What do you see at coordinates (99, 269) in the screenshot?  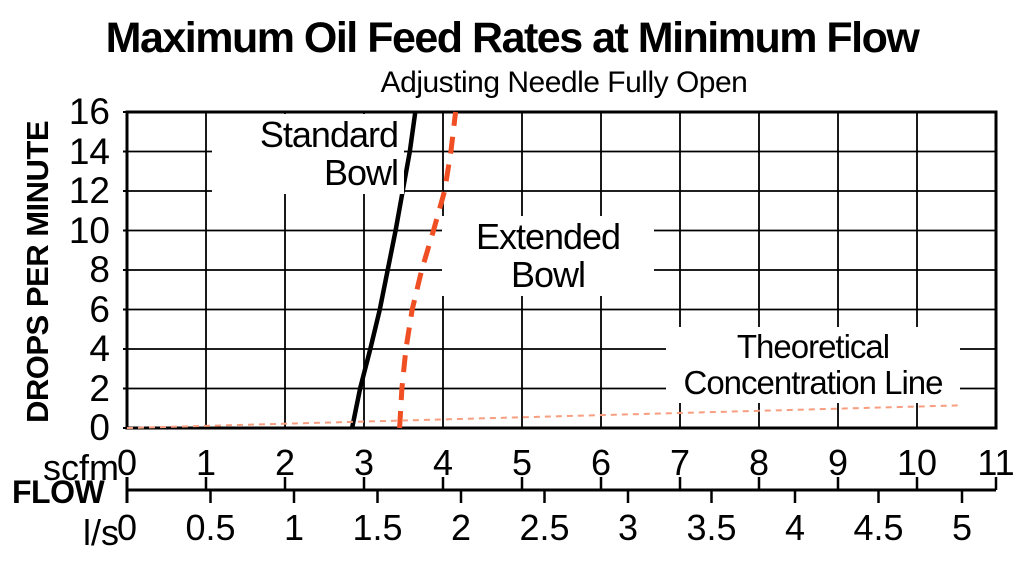 I see `y-tick-label: 8` at bounding box center [99, 269].